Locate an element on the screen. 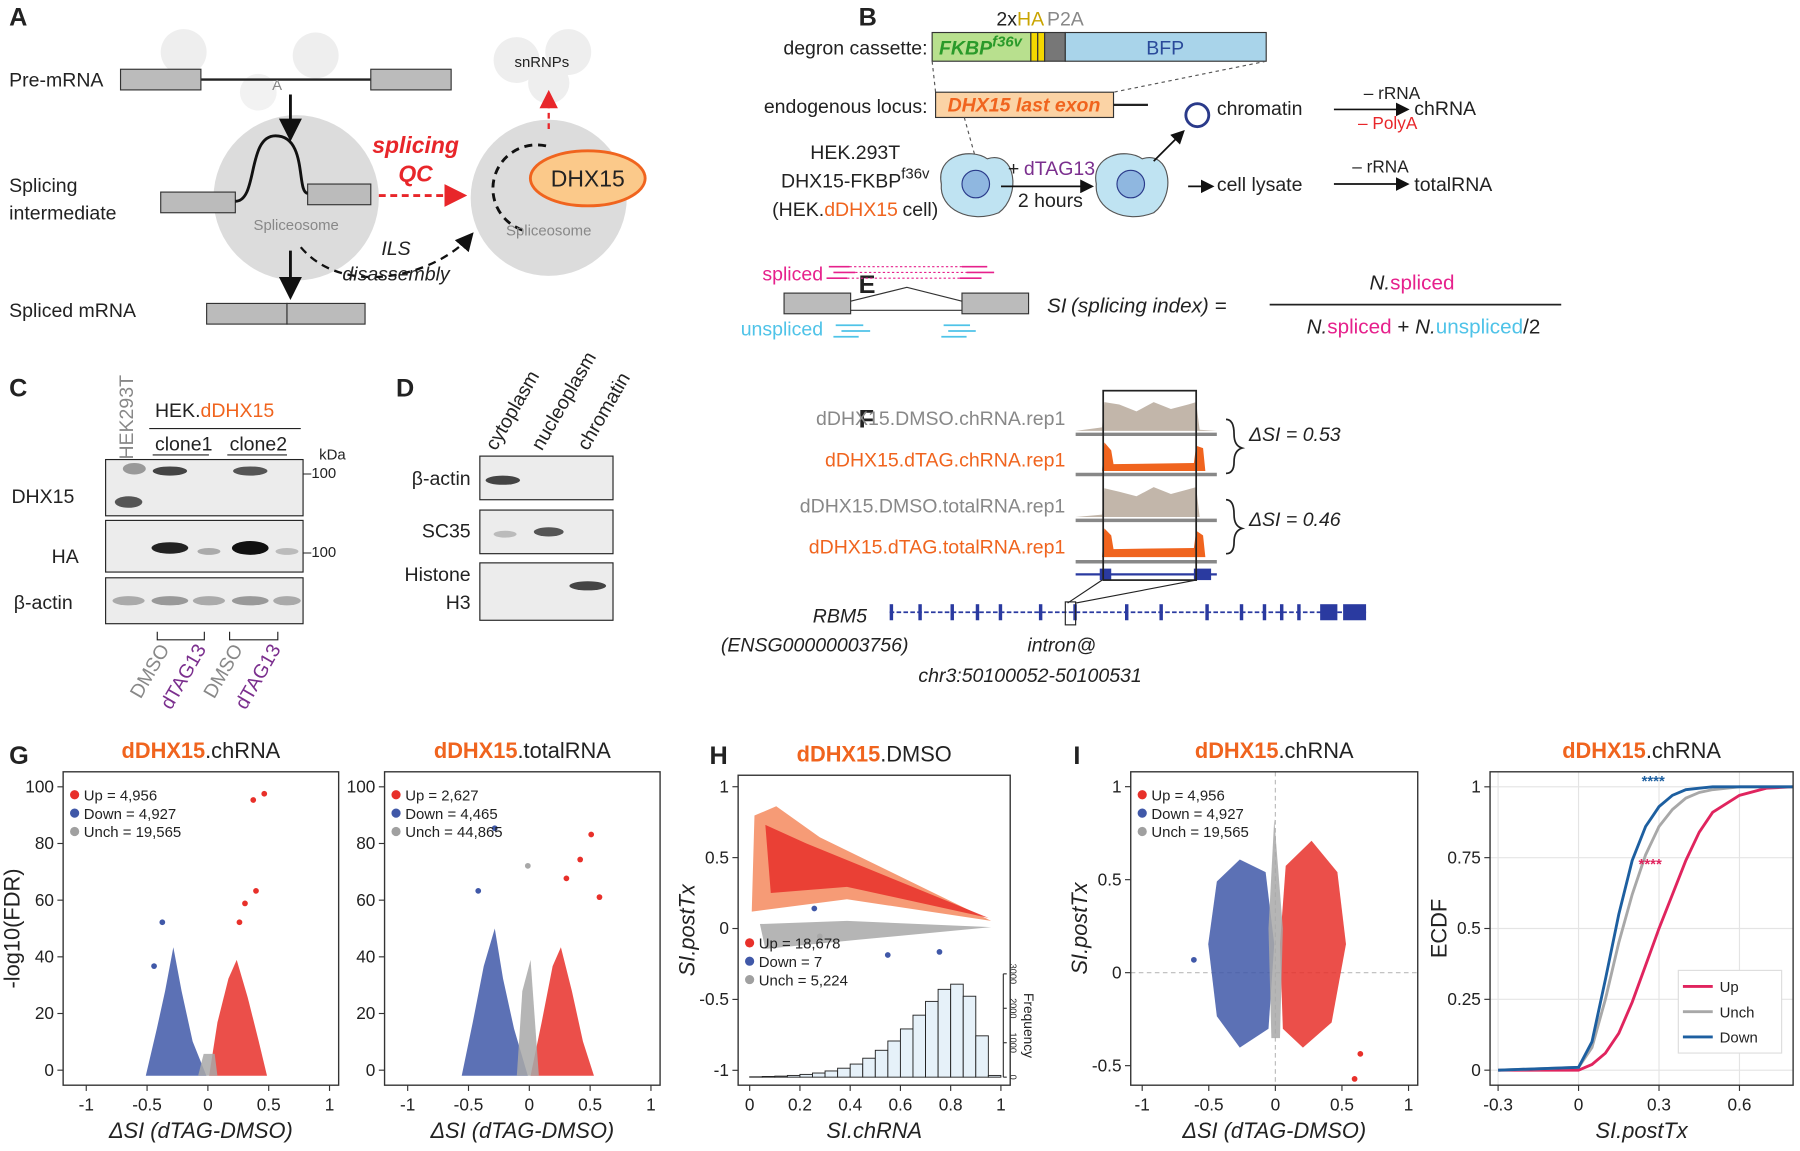  chart-title: dDHX15.totalRNA is located at coordinates (522, 750).